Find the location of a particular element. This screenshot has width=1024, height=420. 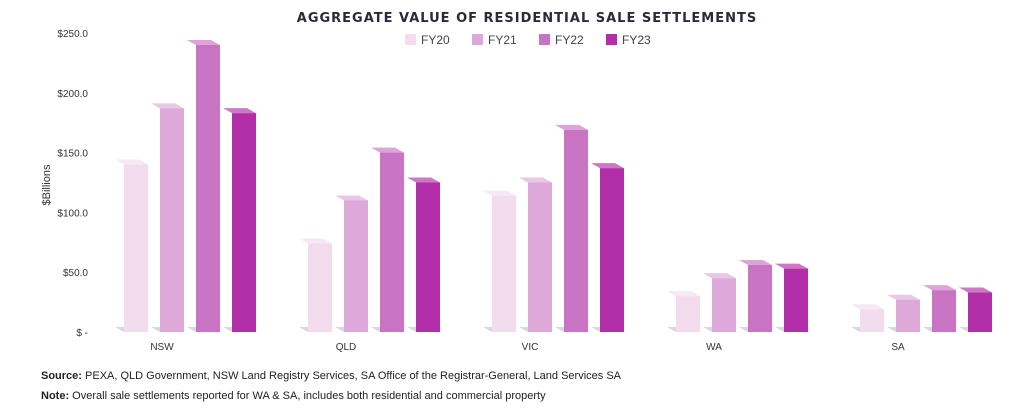

legend-item: FY20 is located at coordinates (427, 40).